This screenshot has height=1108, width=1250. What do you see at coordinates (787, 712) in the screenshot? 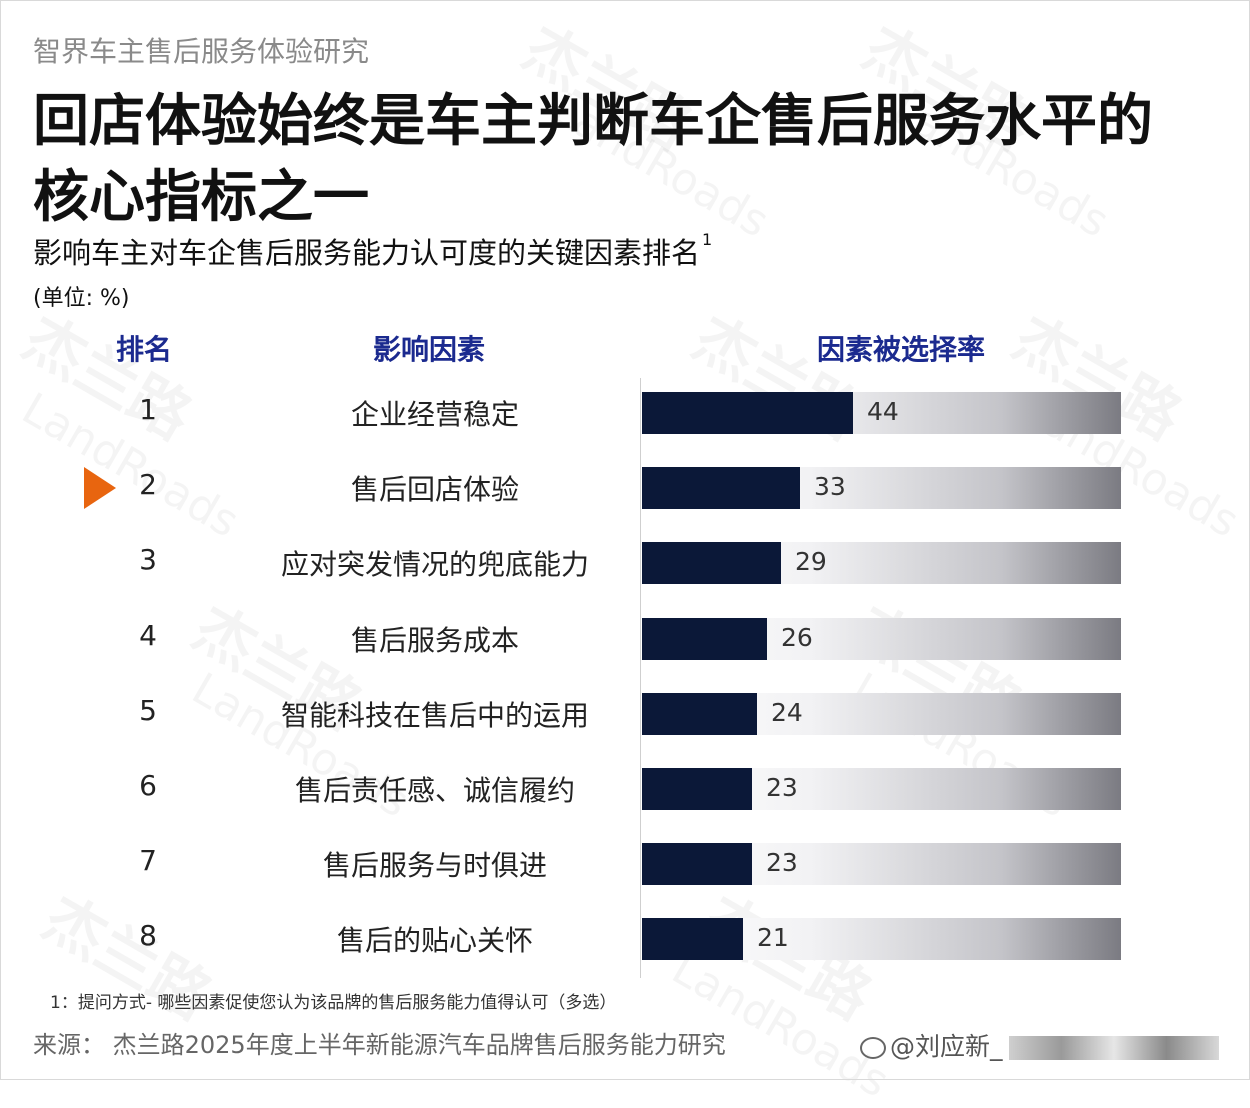
I see `bar-value-label: 24` at bounding box center [787, 712].